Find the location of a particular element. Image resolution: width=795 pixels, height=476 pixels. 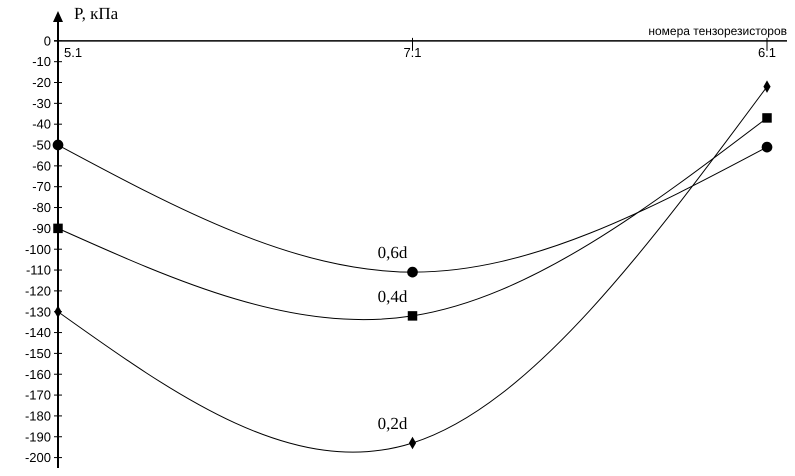

y-tick-label: -100 is located at coordinates (37, 249).